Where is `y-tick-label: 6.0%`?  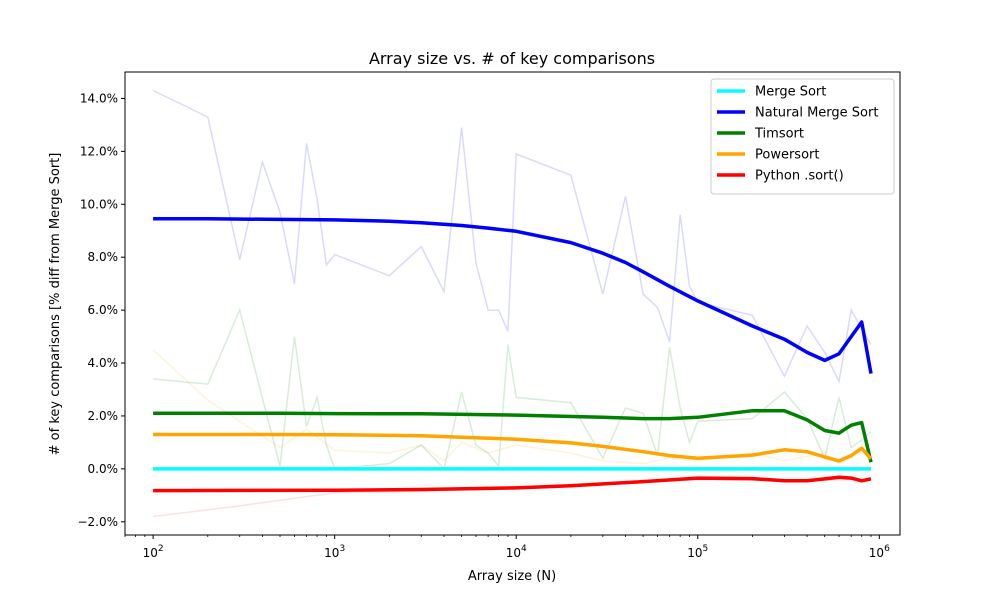
y-tick-label: 6.0% is located at coordinates (103, 310).